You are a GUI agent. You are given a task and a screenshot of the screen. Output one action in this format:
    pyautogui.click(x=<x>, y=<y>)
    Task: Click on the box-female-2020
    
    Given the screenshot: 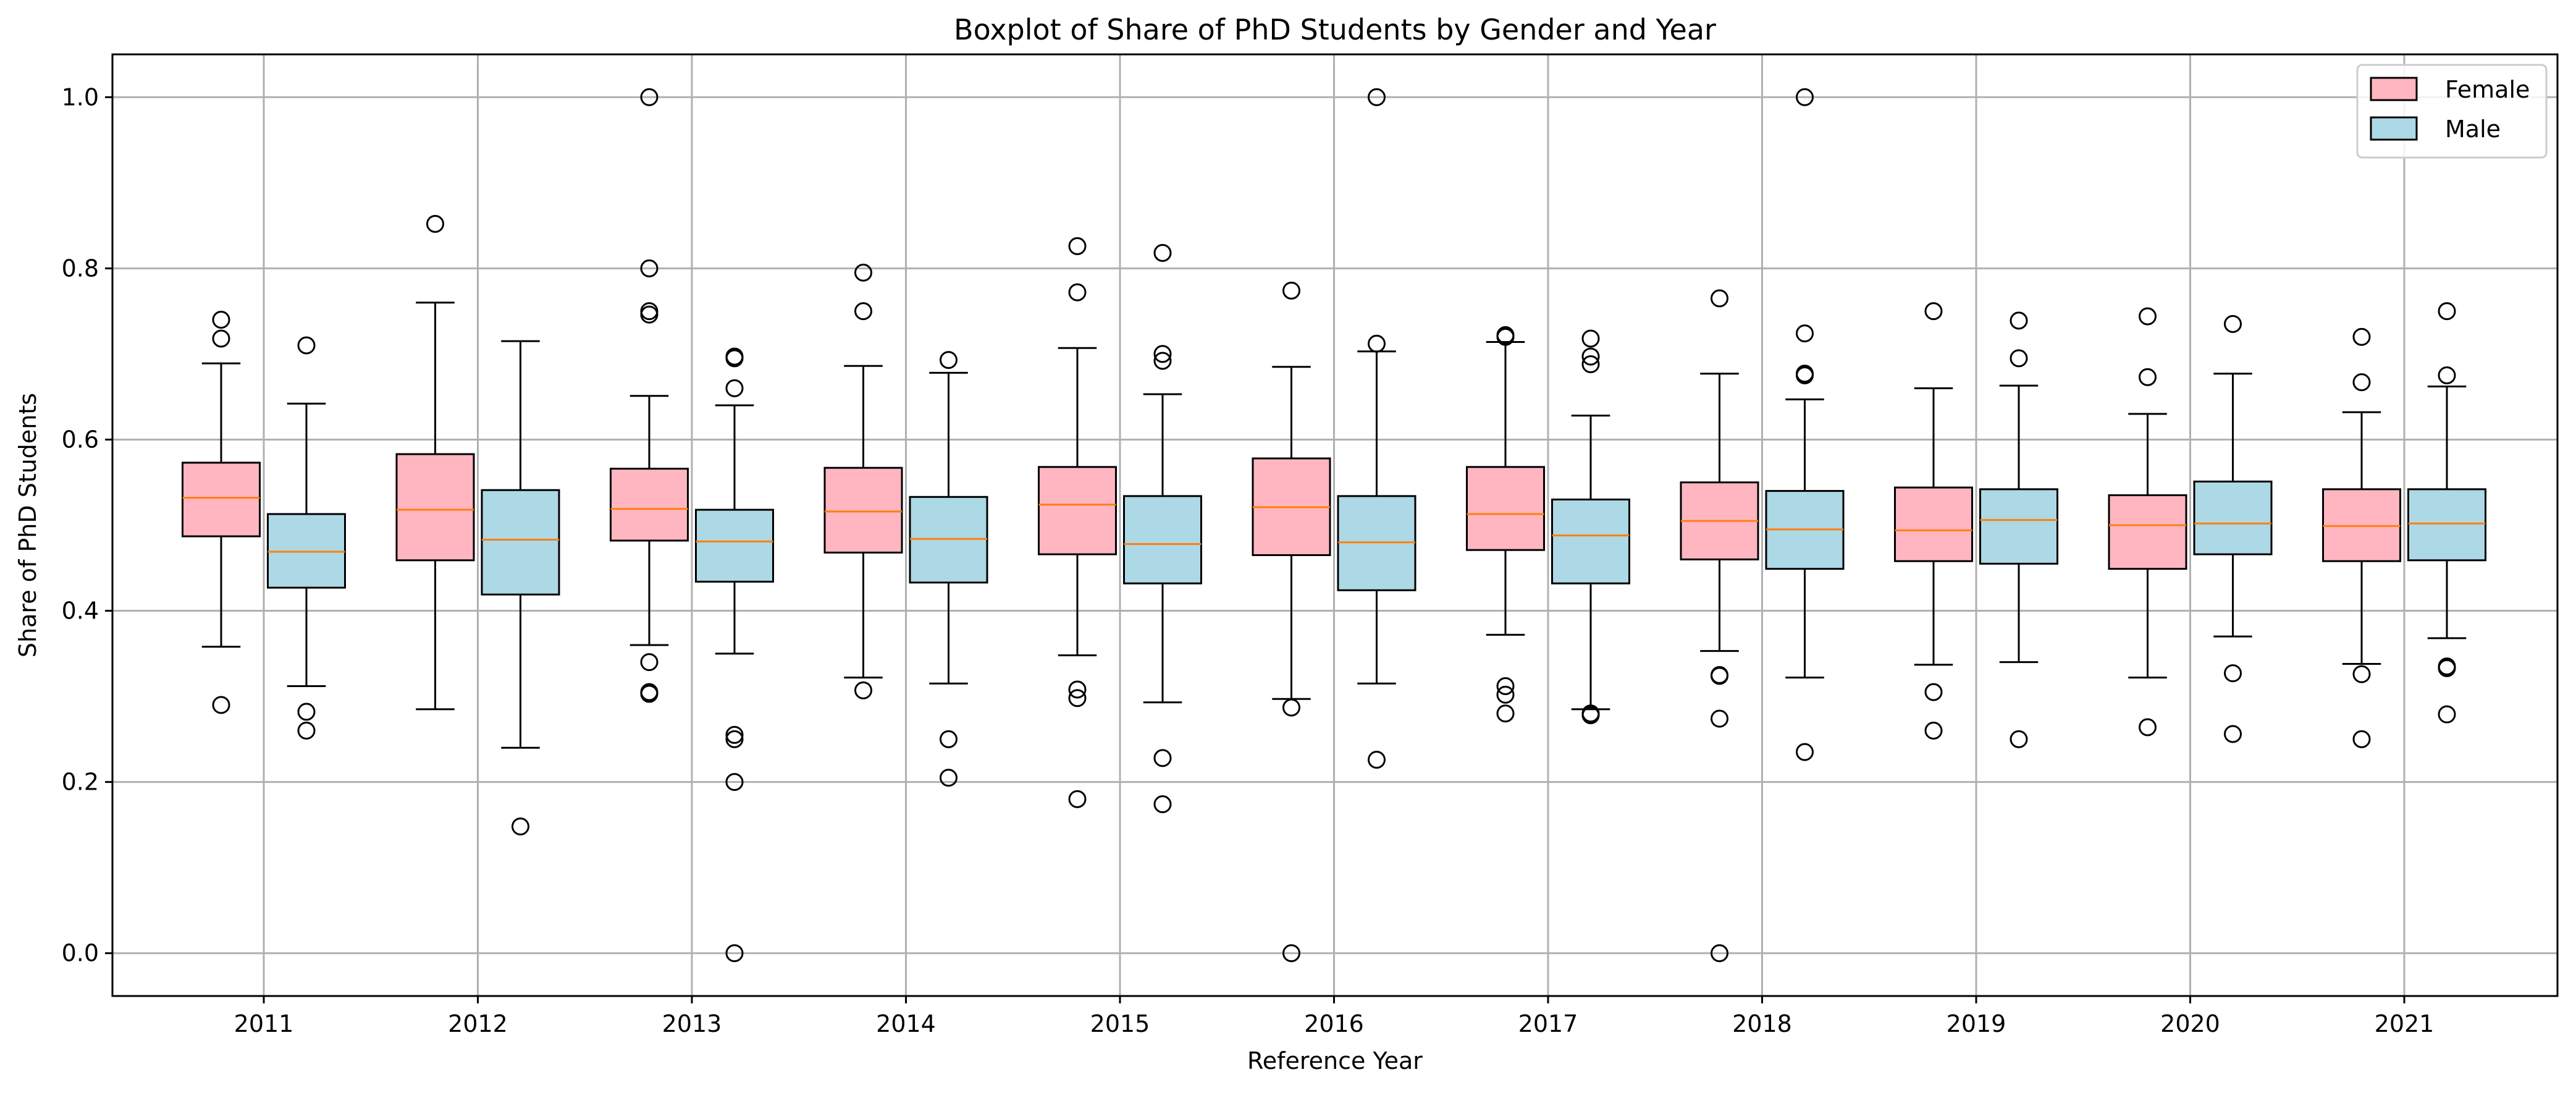 What is the action you would take?
    pyautogui.click(x=2147, y=521)
    